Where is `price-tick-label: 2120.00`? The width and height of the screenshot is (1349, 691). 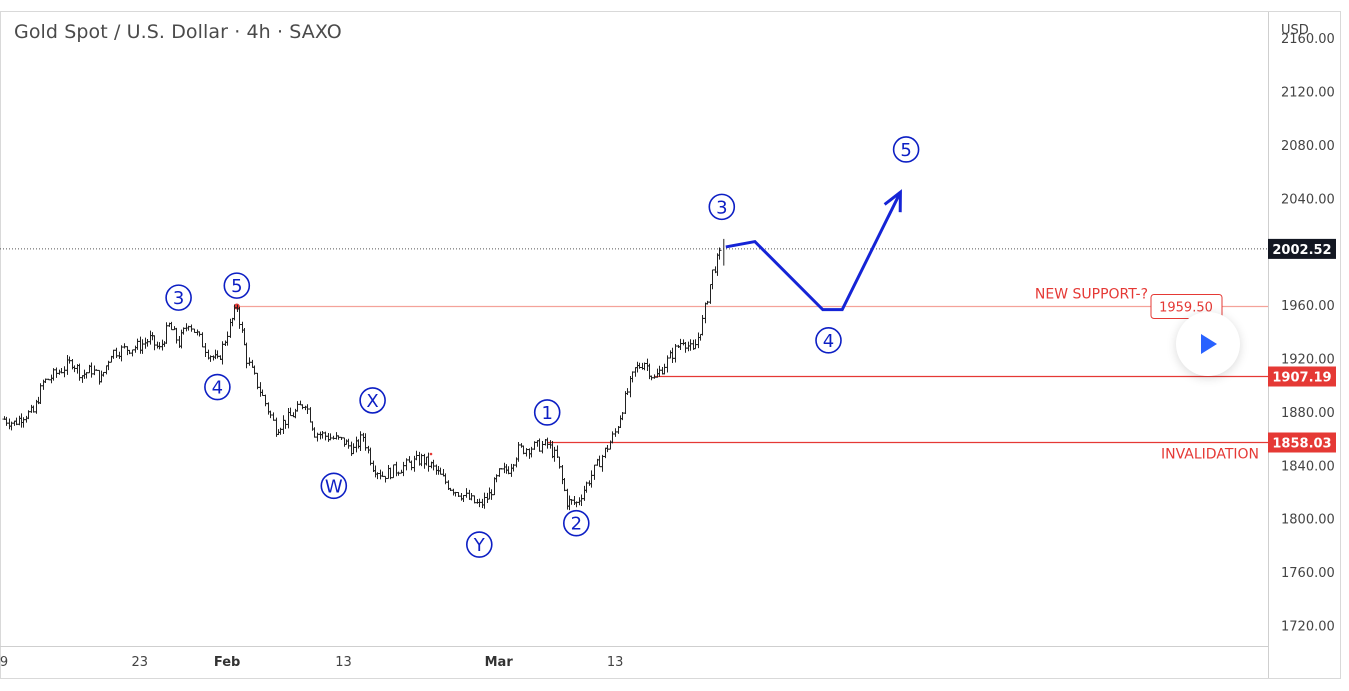 price-tick-label: 2120.00 is located at coordinates (1308, 93).